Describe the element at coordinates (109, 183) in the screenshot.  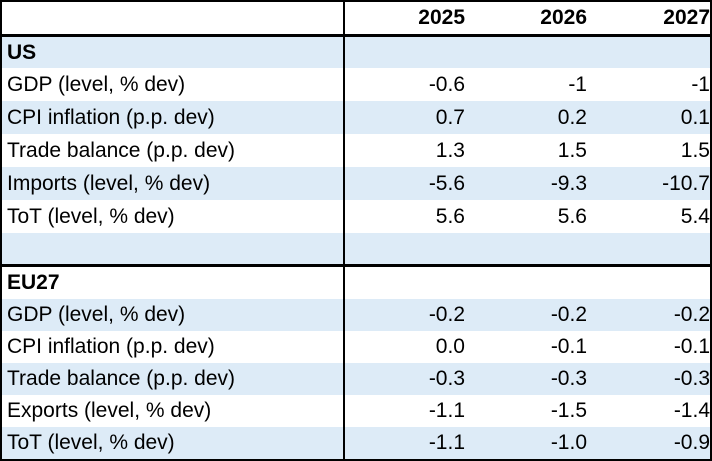
I see `row-label: Imports (level, % dev)` at that location.